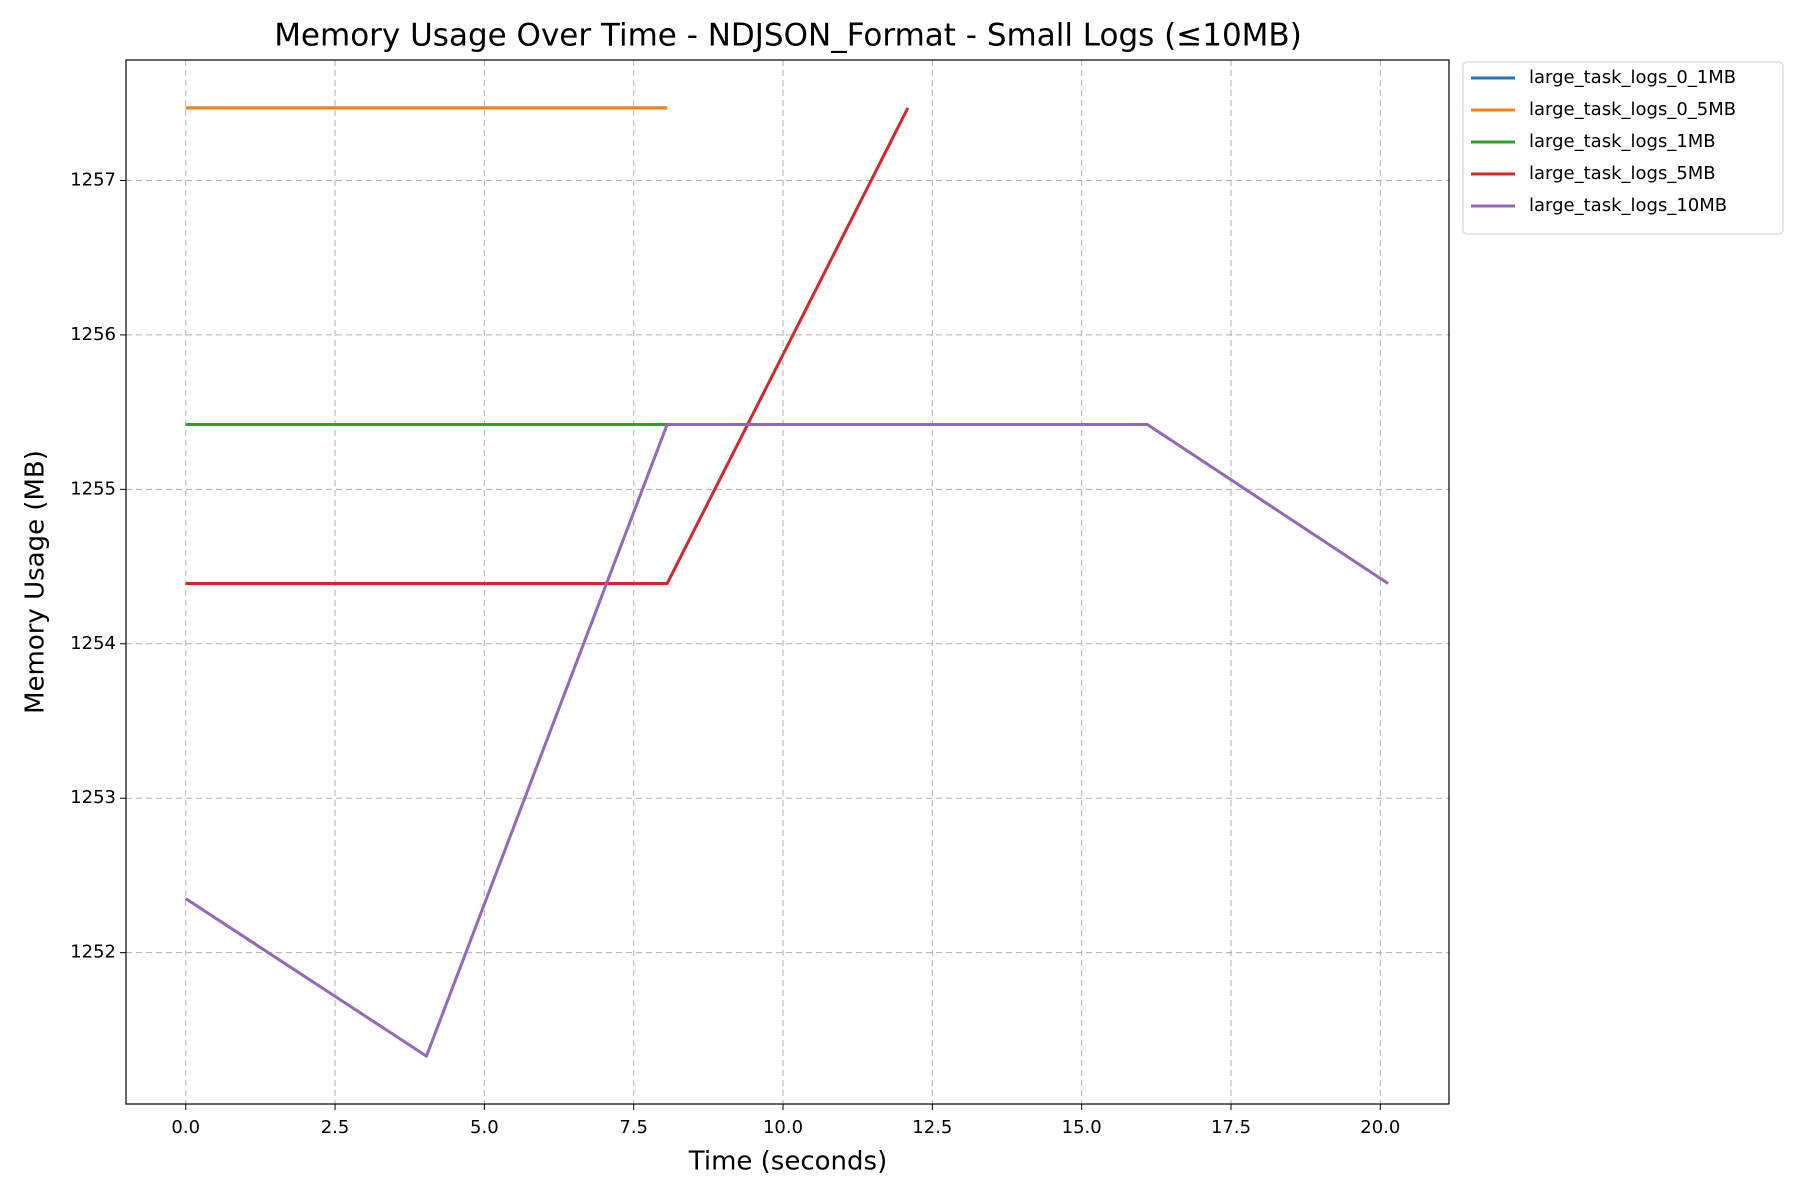 The image size is (1800, 1200). What do you see at coordinates (484, 1127) in the screenshot?
I see `x-tick-label: 5.0` at bounding box center [484, 1127].